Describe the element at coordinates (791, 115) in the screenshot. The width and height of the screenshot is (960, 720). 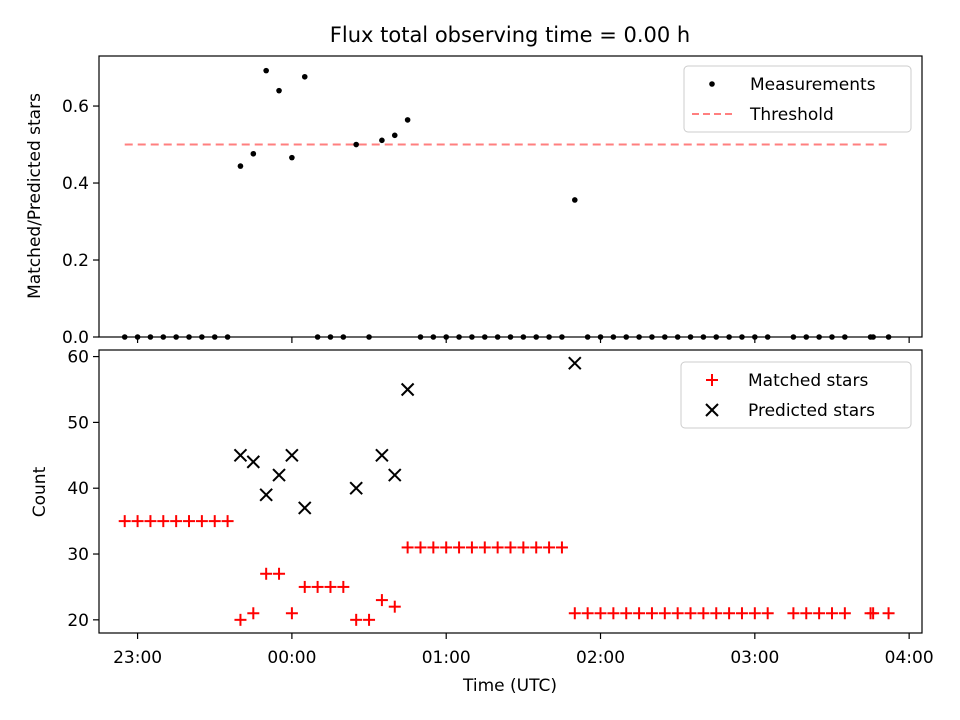
I see `legend-threshold-label: Threshold` at that location.